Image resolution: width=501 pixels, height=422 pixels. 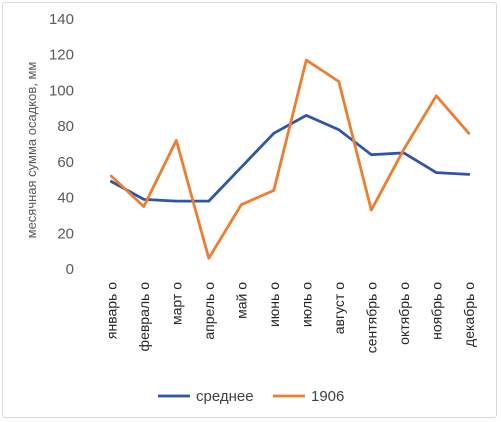 What do you see at coordinates (327, 396) in the screenshot?
I see `legend-label: 1906` at bounding box center [327, 396].